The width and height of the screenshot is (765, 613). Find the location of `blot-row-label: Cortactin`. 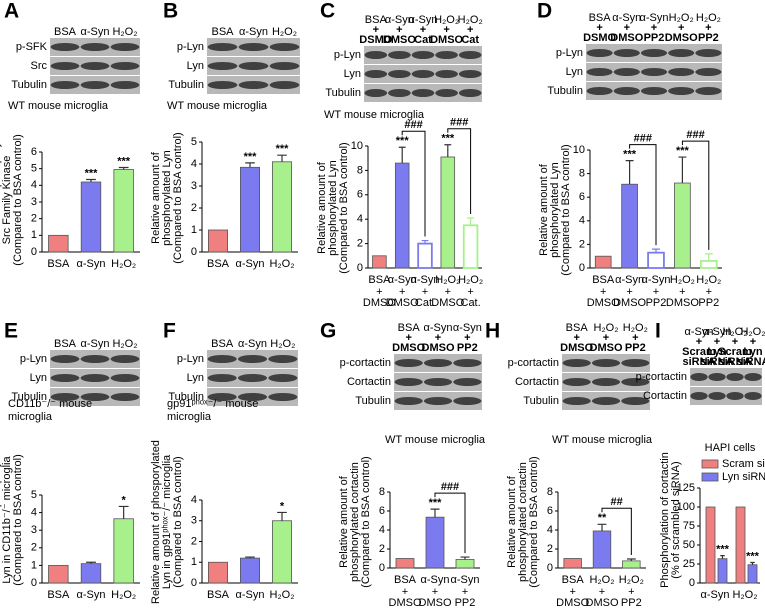

blot-row-label: Cortactin is located at coordinates (665, 396).